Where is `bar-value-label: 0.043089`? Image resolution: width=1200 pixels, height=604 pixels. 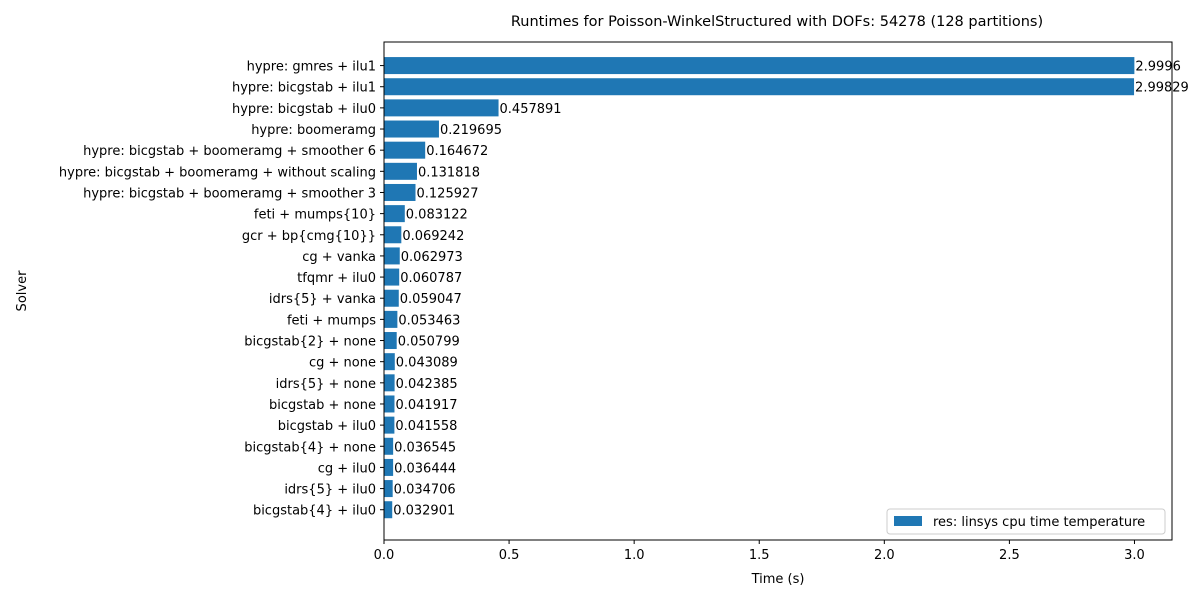
bar-value-label: 0.043089 is located at coordinates (427, 363).